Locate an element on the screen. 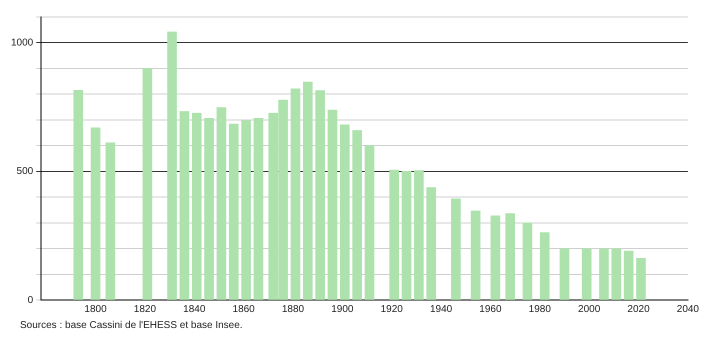 This screenshot has width=710, height=340. x-tick-label: 1860 is located at coordinates (244, 309).